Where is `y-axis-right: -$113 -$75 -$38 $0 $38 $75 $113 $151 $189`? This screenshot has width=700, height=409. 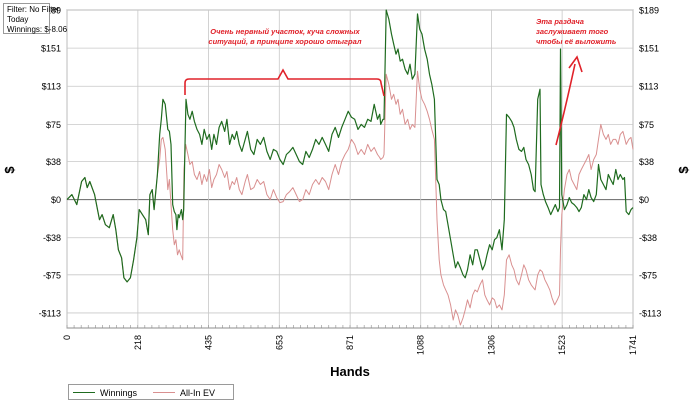 y-axis-right: -$113 -$75 -$38 $0 $38 $75 $113 $151 $189 is located at coordinates (650, 162).